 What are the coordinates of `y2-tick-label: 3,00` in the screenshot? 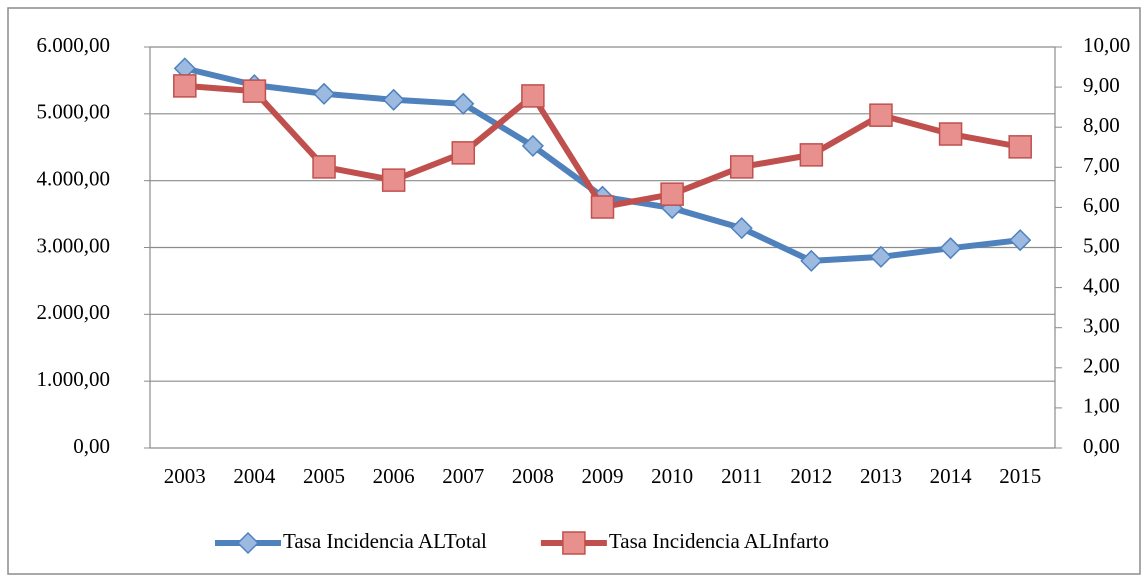 It's located at (1101, 326).